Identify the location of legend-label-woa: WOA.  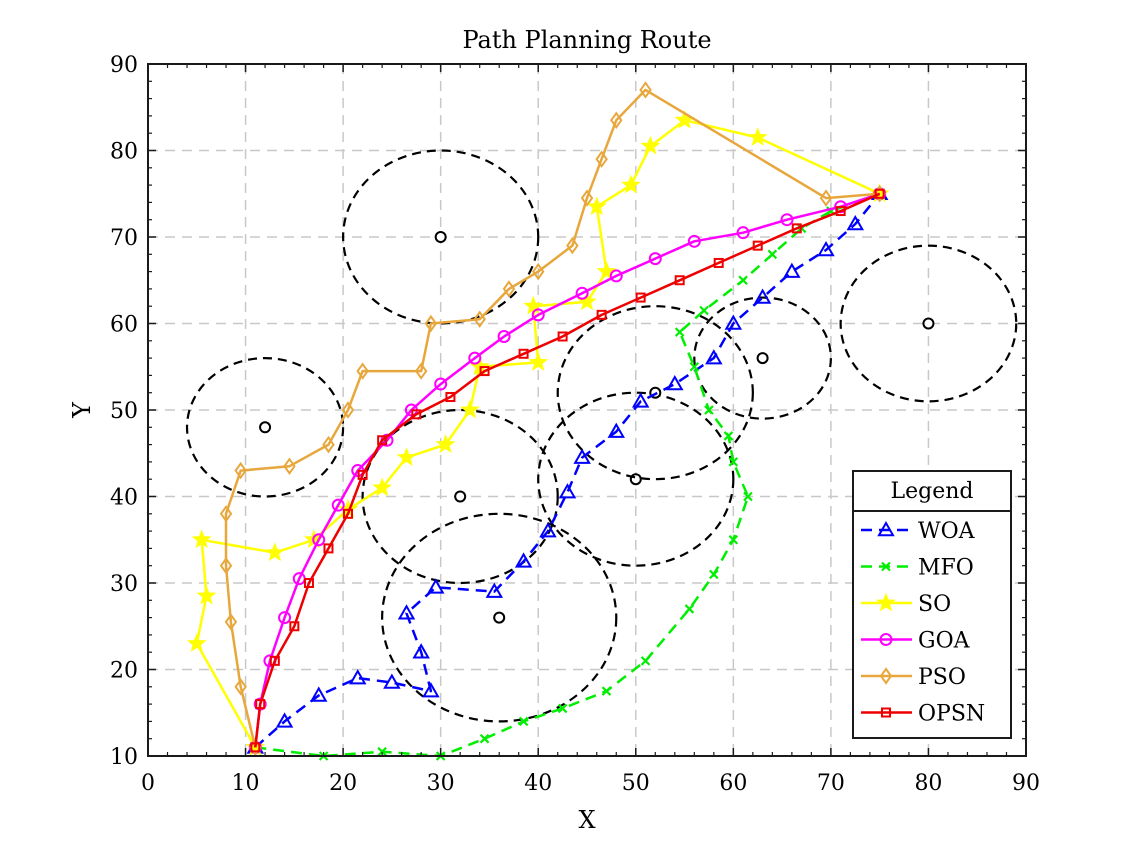
(947, 531).